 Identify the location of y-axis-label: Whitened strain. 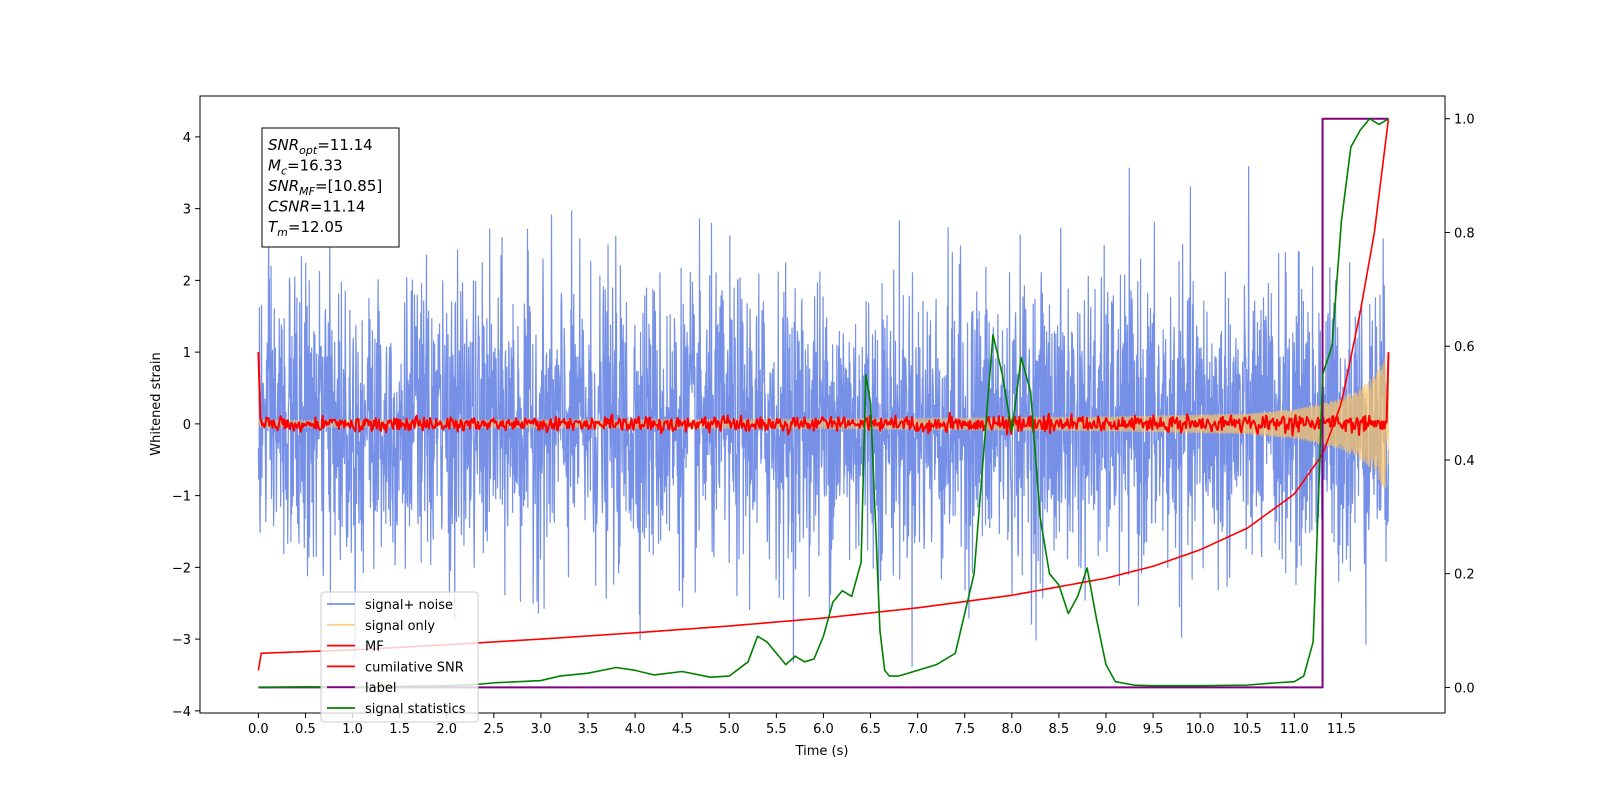
(156, 403).